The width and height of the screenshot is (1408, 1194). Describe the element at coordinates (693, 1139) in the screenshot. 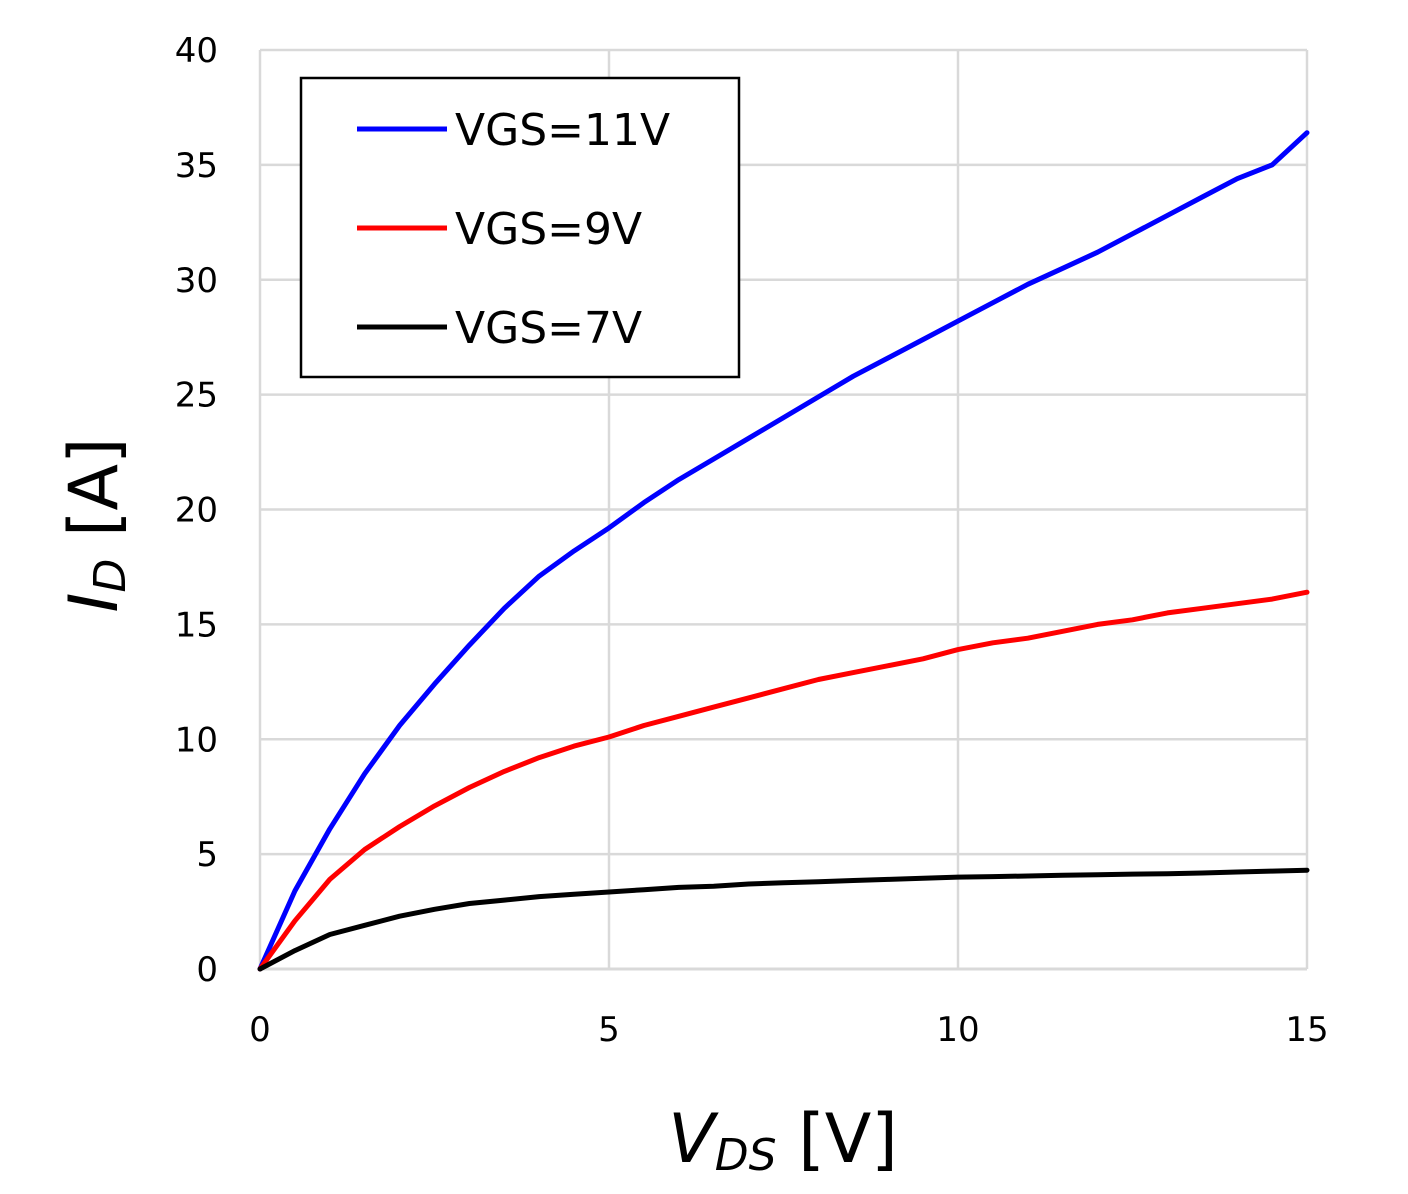

I see `x-axis-title-main: V` at that location.